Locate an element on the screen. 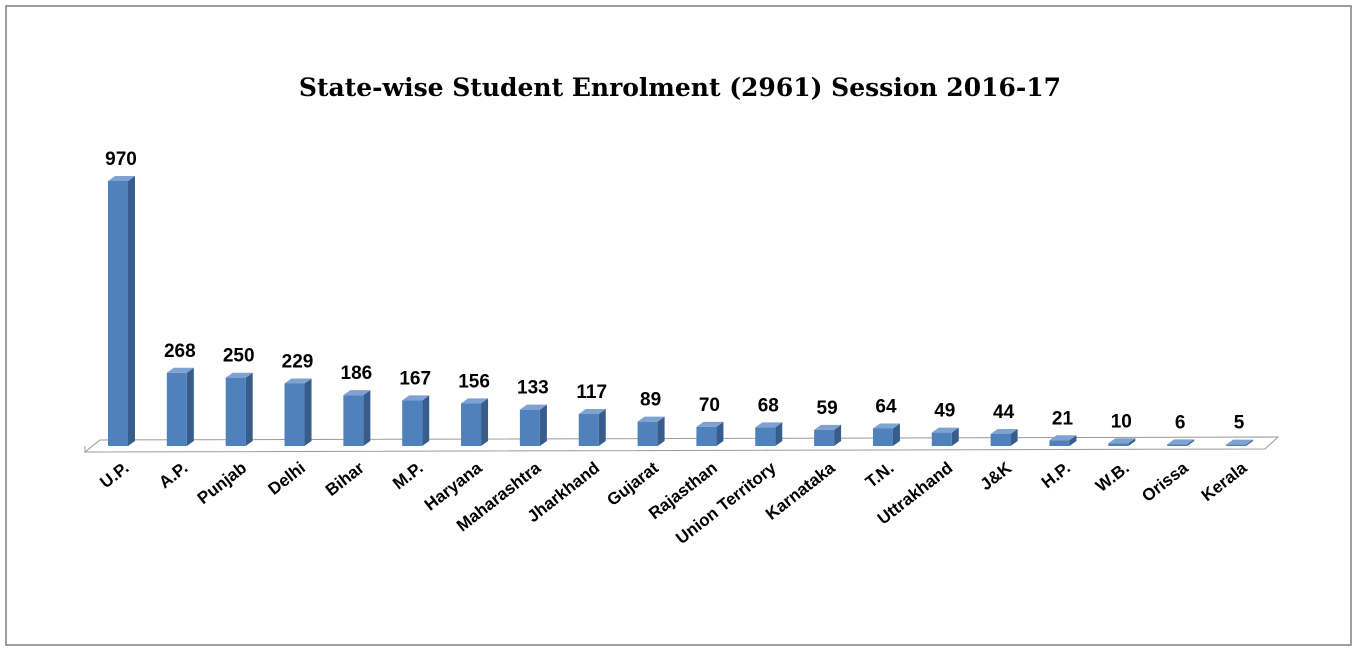 Image resolution: width=1357 pixels, height=651 pixels. floor is located at coordinates (681, 444).